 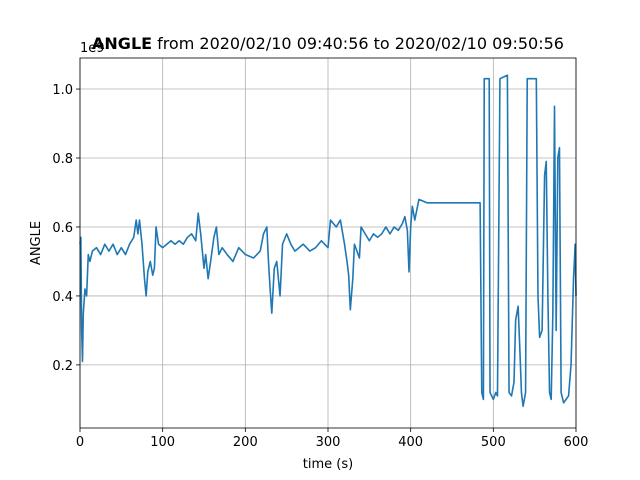 What do you see at coordinates (245, 442) in the screenshot?
I see `x-tick-label: 200` at bounding box center [245, 442].